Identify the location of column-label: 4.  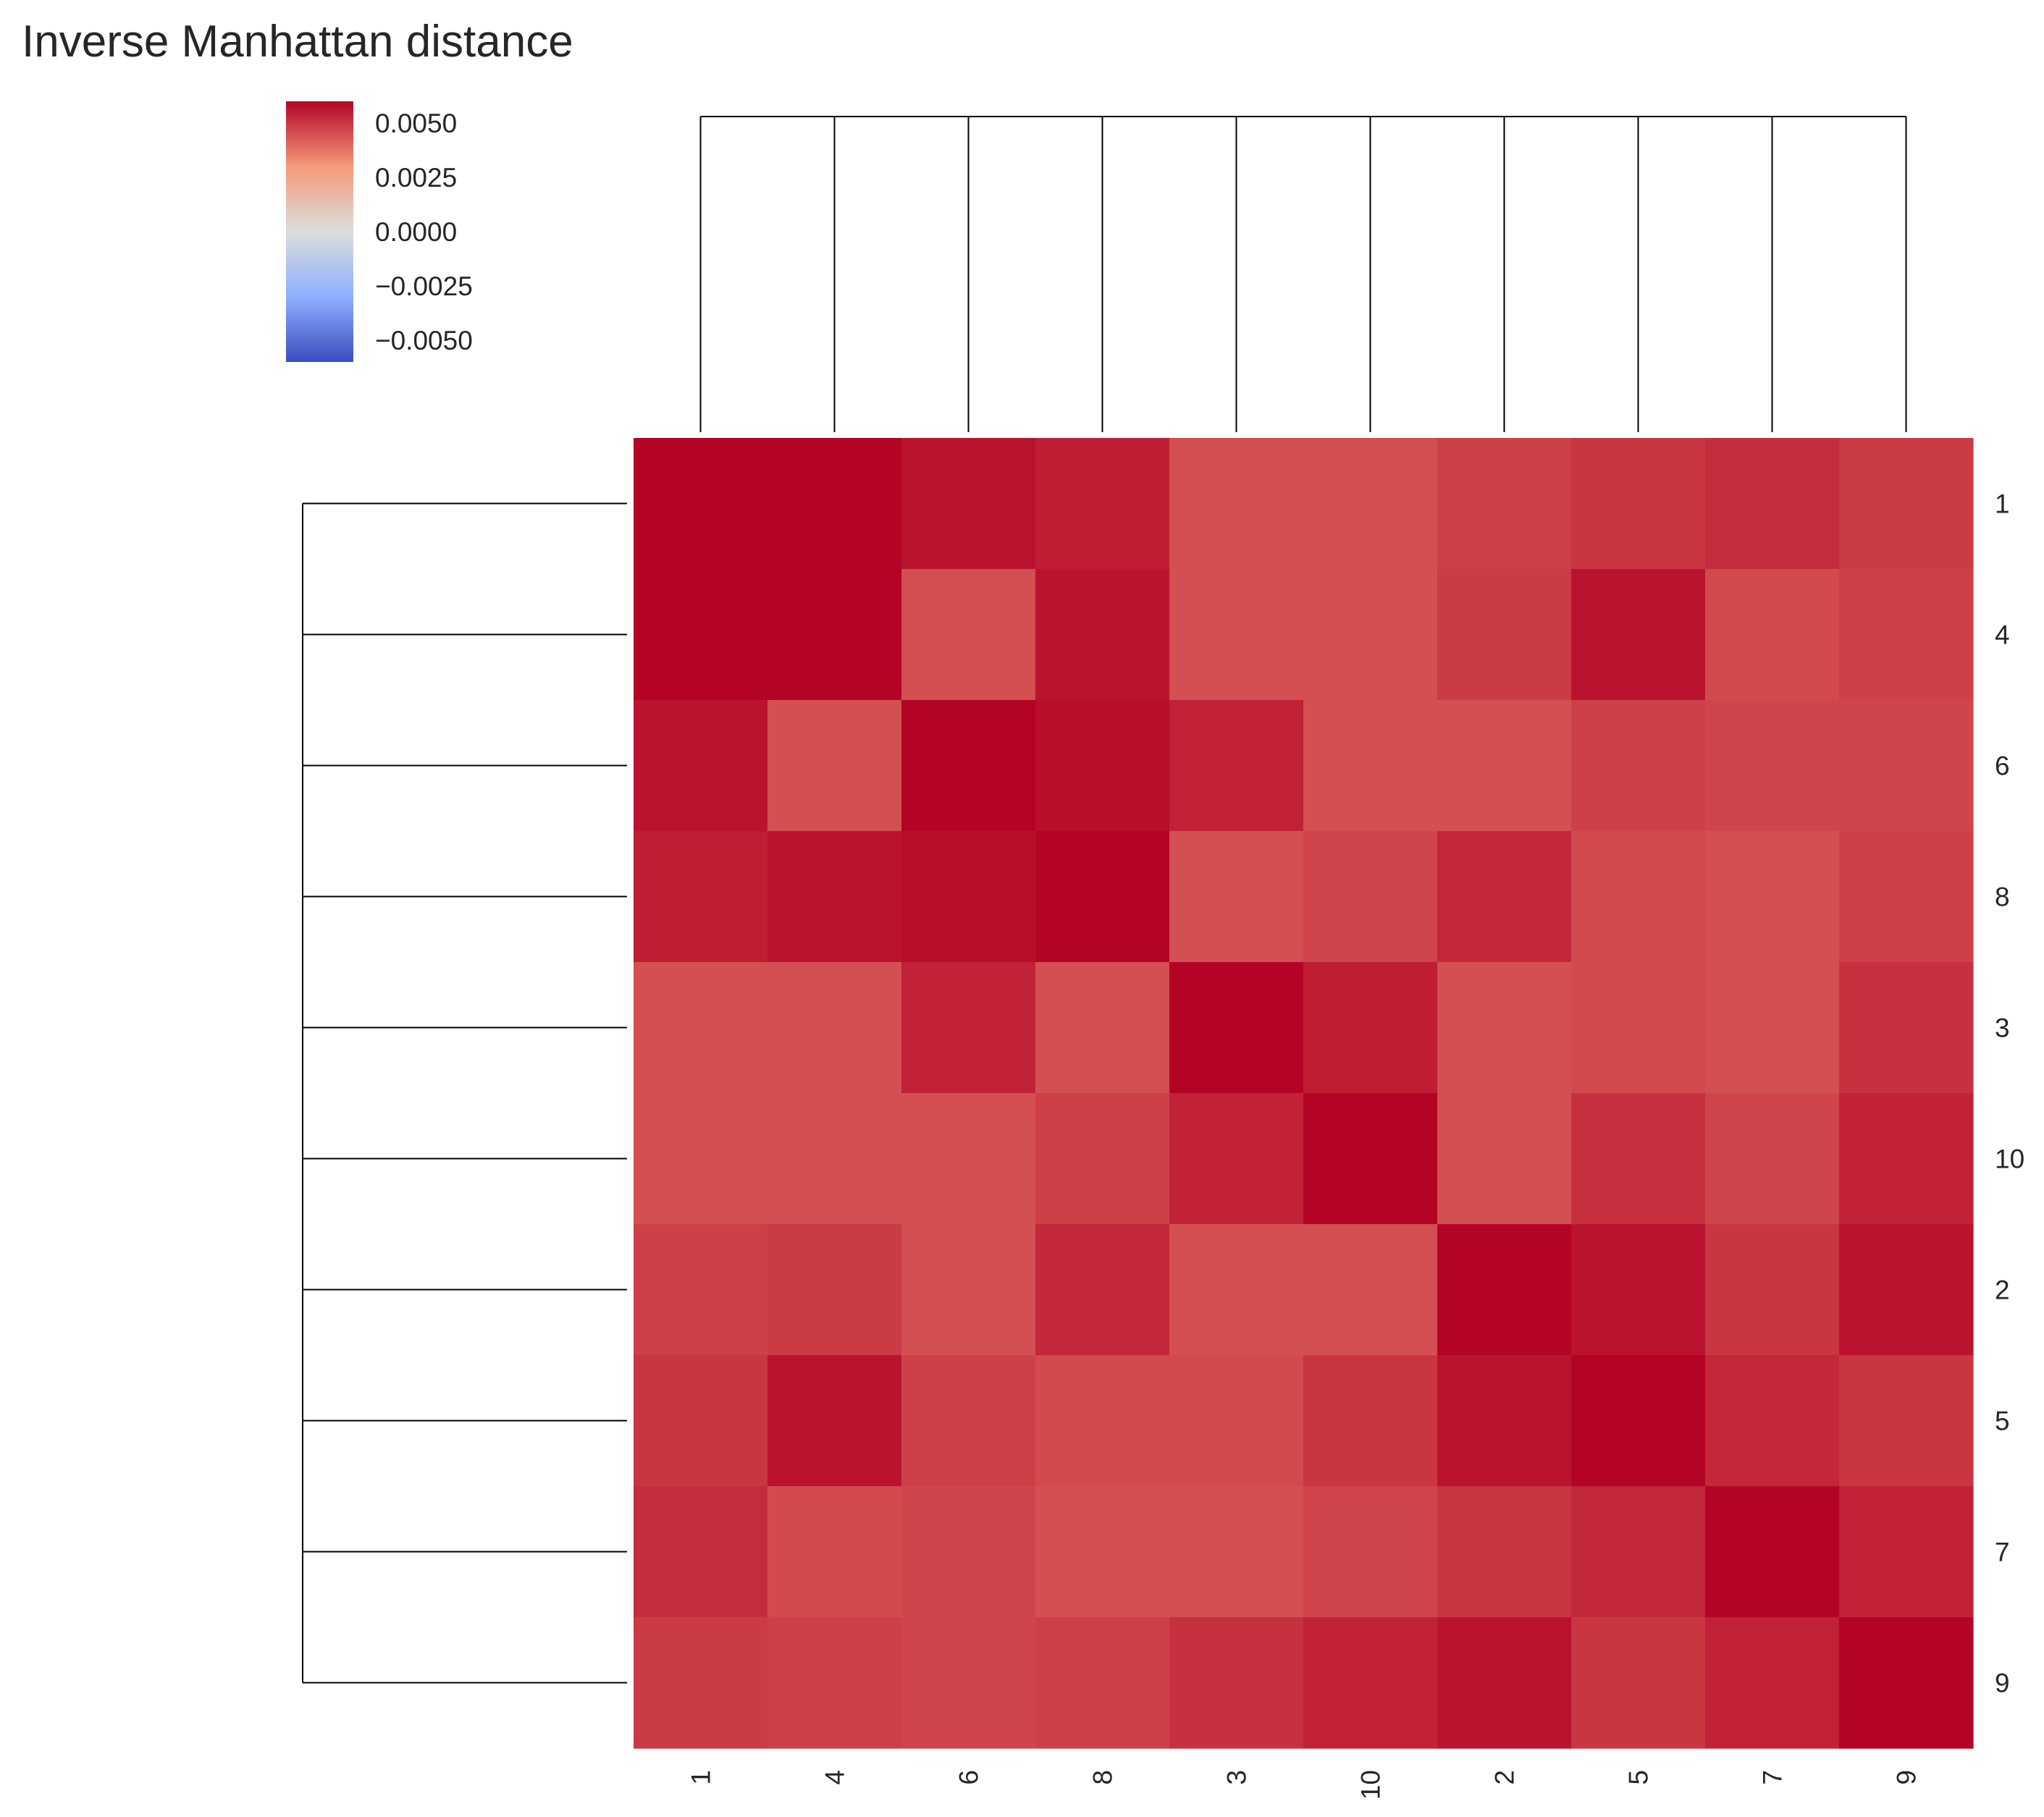
(835, 1777).